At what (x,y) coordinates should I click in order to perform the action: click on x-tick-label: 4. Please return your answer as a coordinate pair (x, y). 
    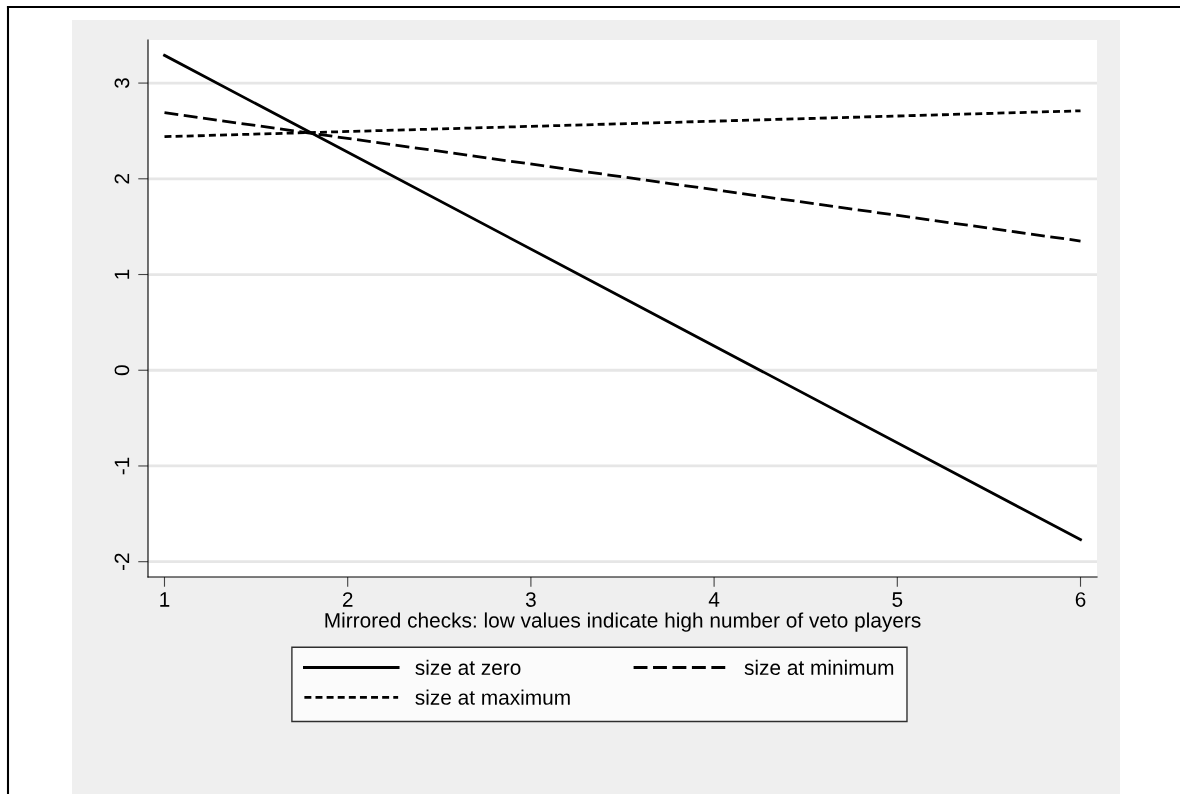
    Looking at the image, I should click on (714, 599).